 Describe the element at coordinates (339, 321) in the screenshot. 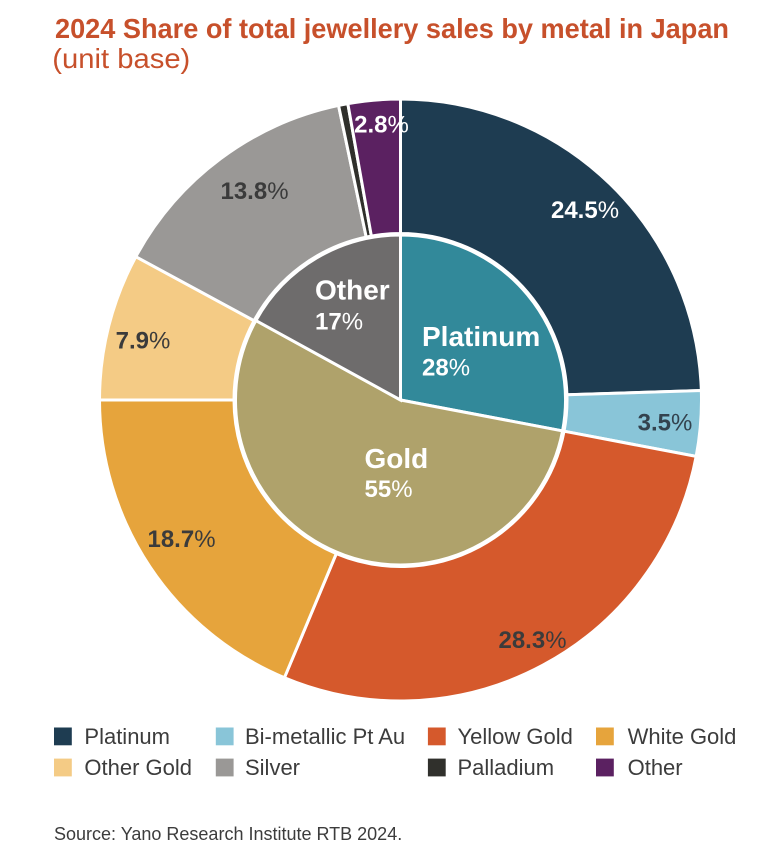

I see `svg-text: 17%` at that location.